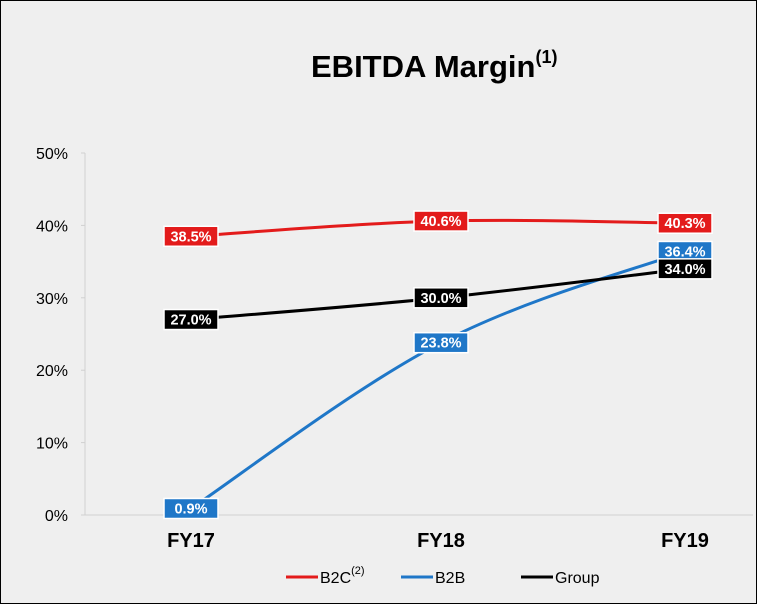 This screenshot has height=605, width=757. Describe the element at coordinates (191, 541) in the screenshot. I see `x-tick-label: FY17` at that location.